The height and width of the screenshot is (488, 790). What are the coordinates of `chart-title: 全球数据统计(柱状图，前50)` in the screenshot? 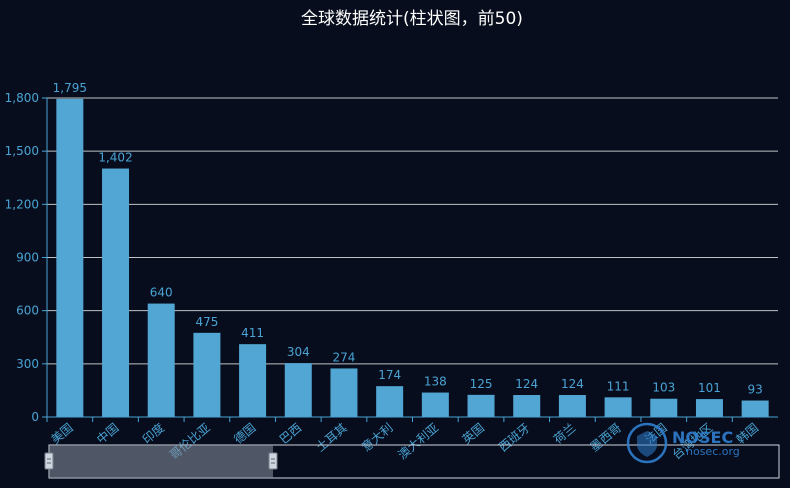 It's located at (412, 19).